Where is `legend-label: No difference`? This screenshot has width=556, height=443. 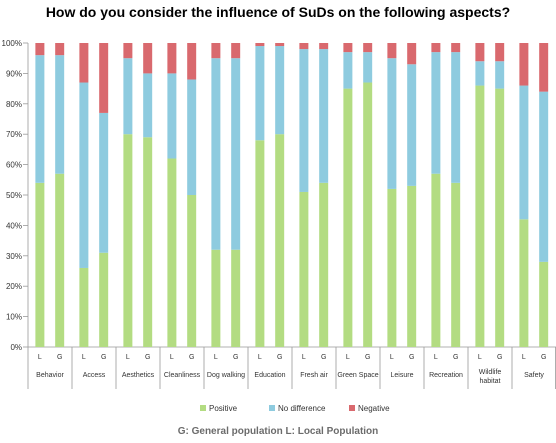 legend-label: No difference is located at coordinates (302, 408).